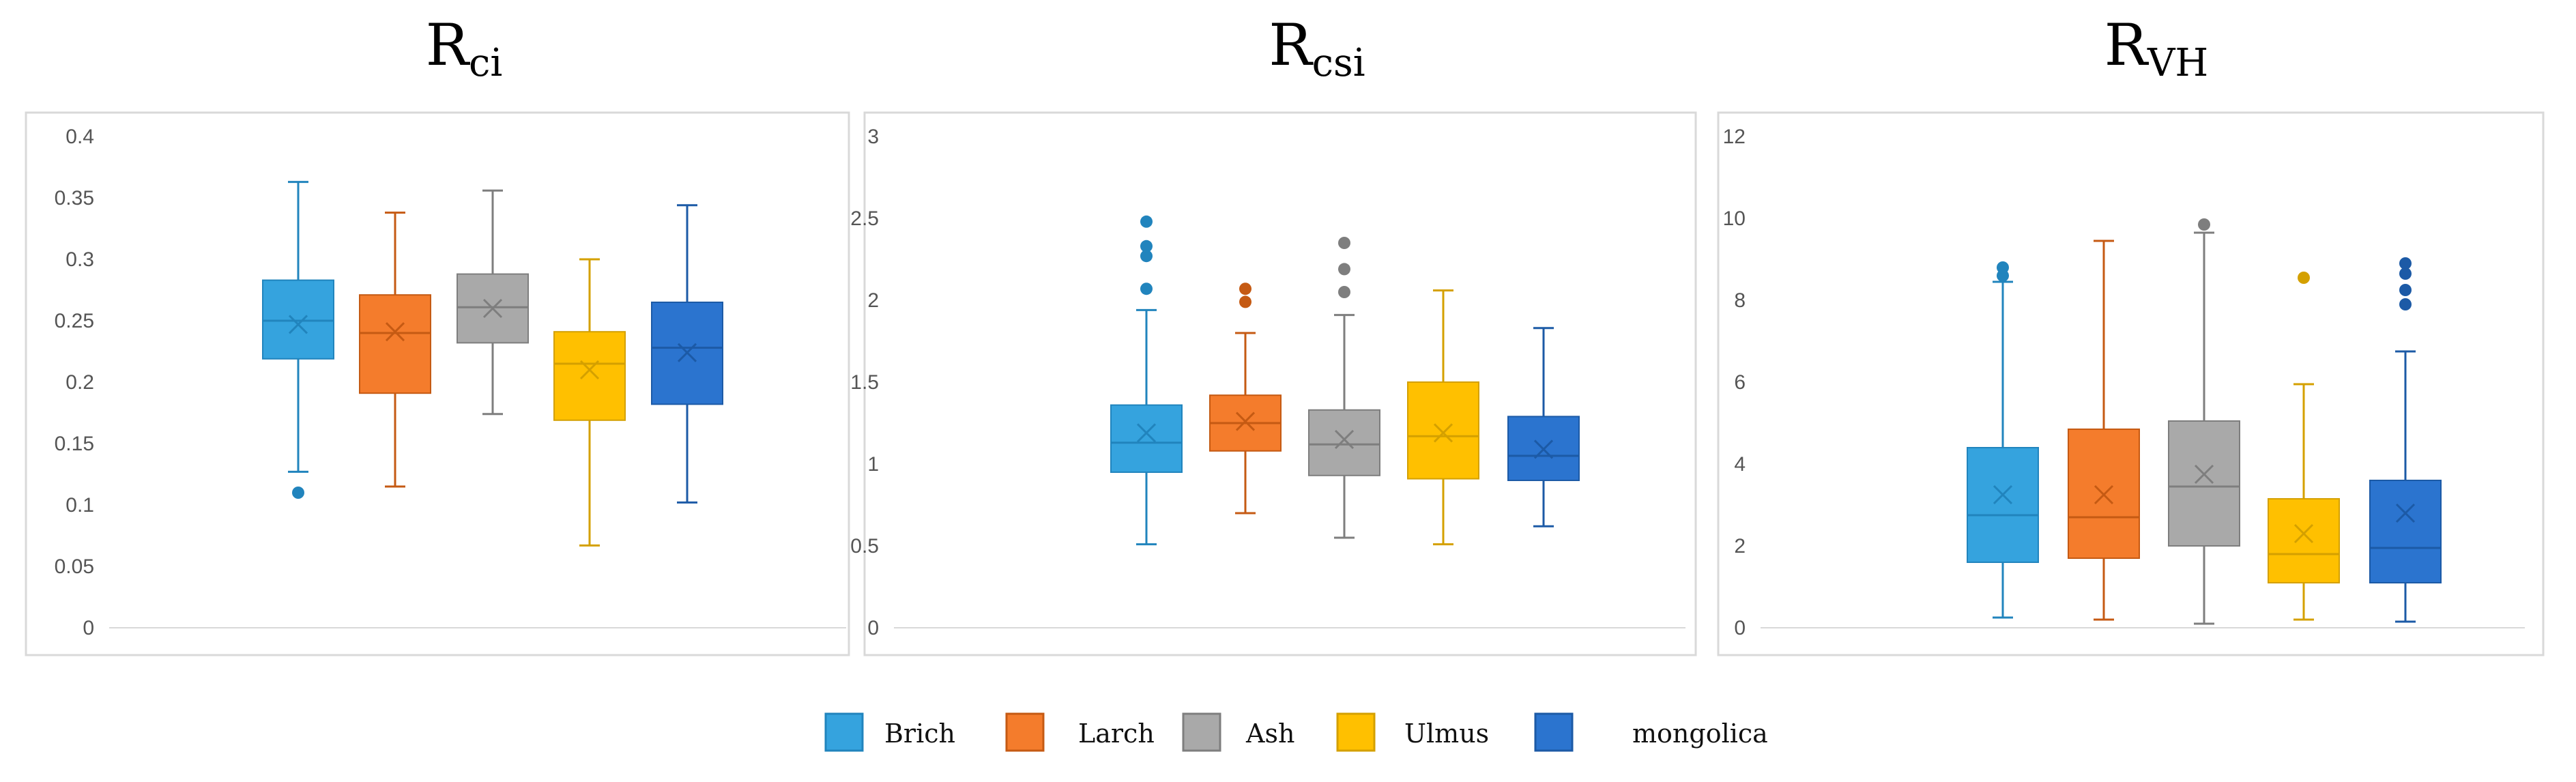 This screenshot has width=2576, height=782. What do you see at coordinates (1116, 734) in the screenshot?
I see `legend-label: Larch` at bounding box center [1116, 734].